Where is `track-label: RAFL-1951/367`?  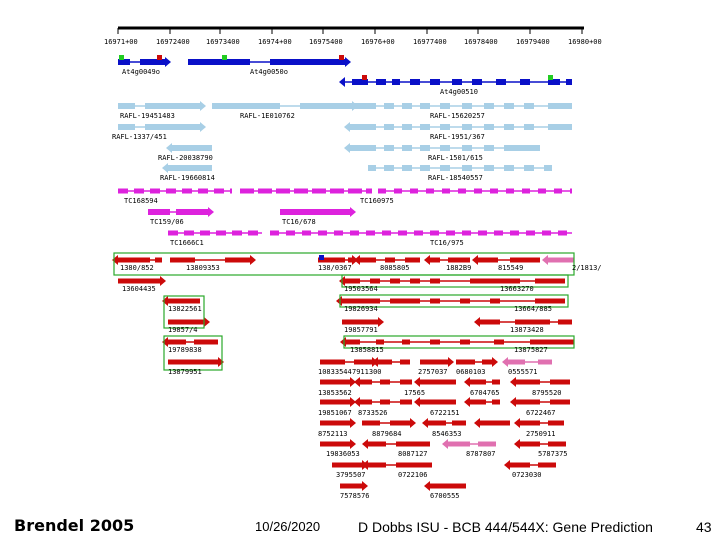 track-label: RAFL-1951/367 is located at coordinates (457, 137).